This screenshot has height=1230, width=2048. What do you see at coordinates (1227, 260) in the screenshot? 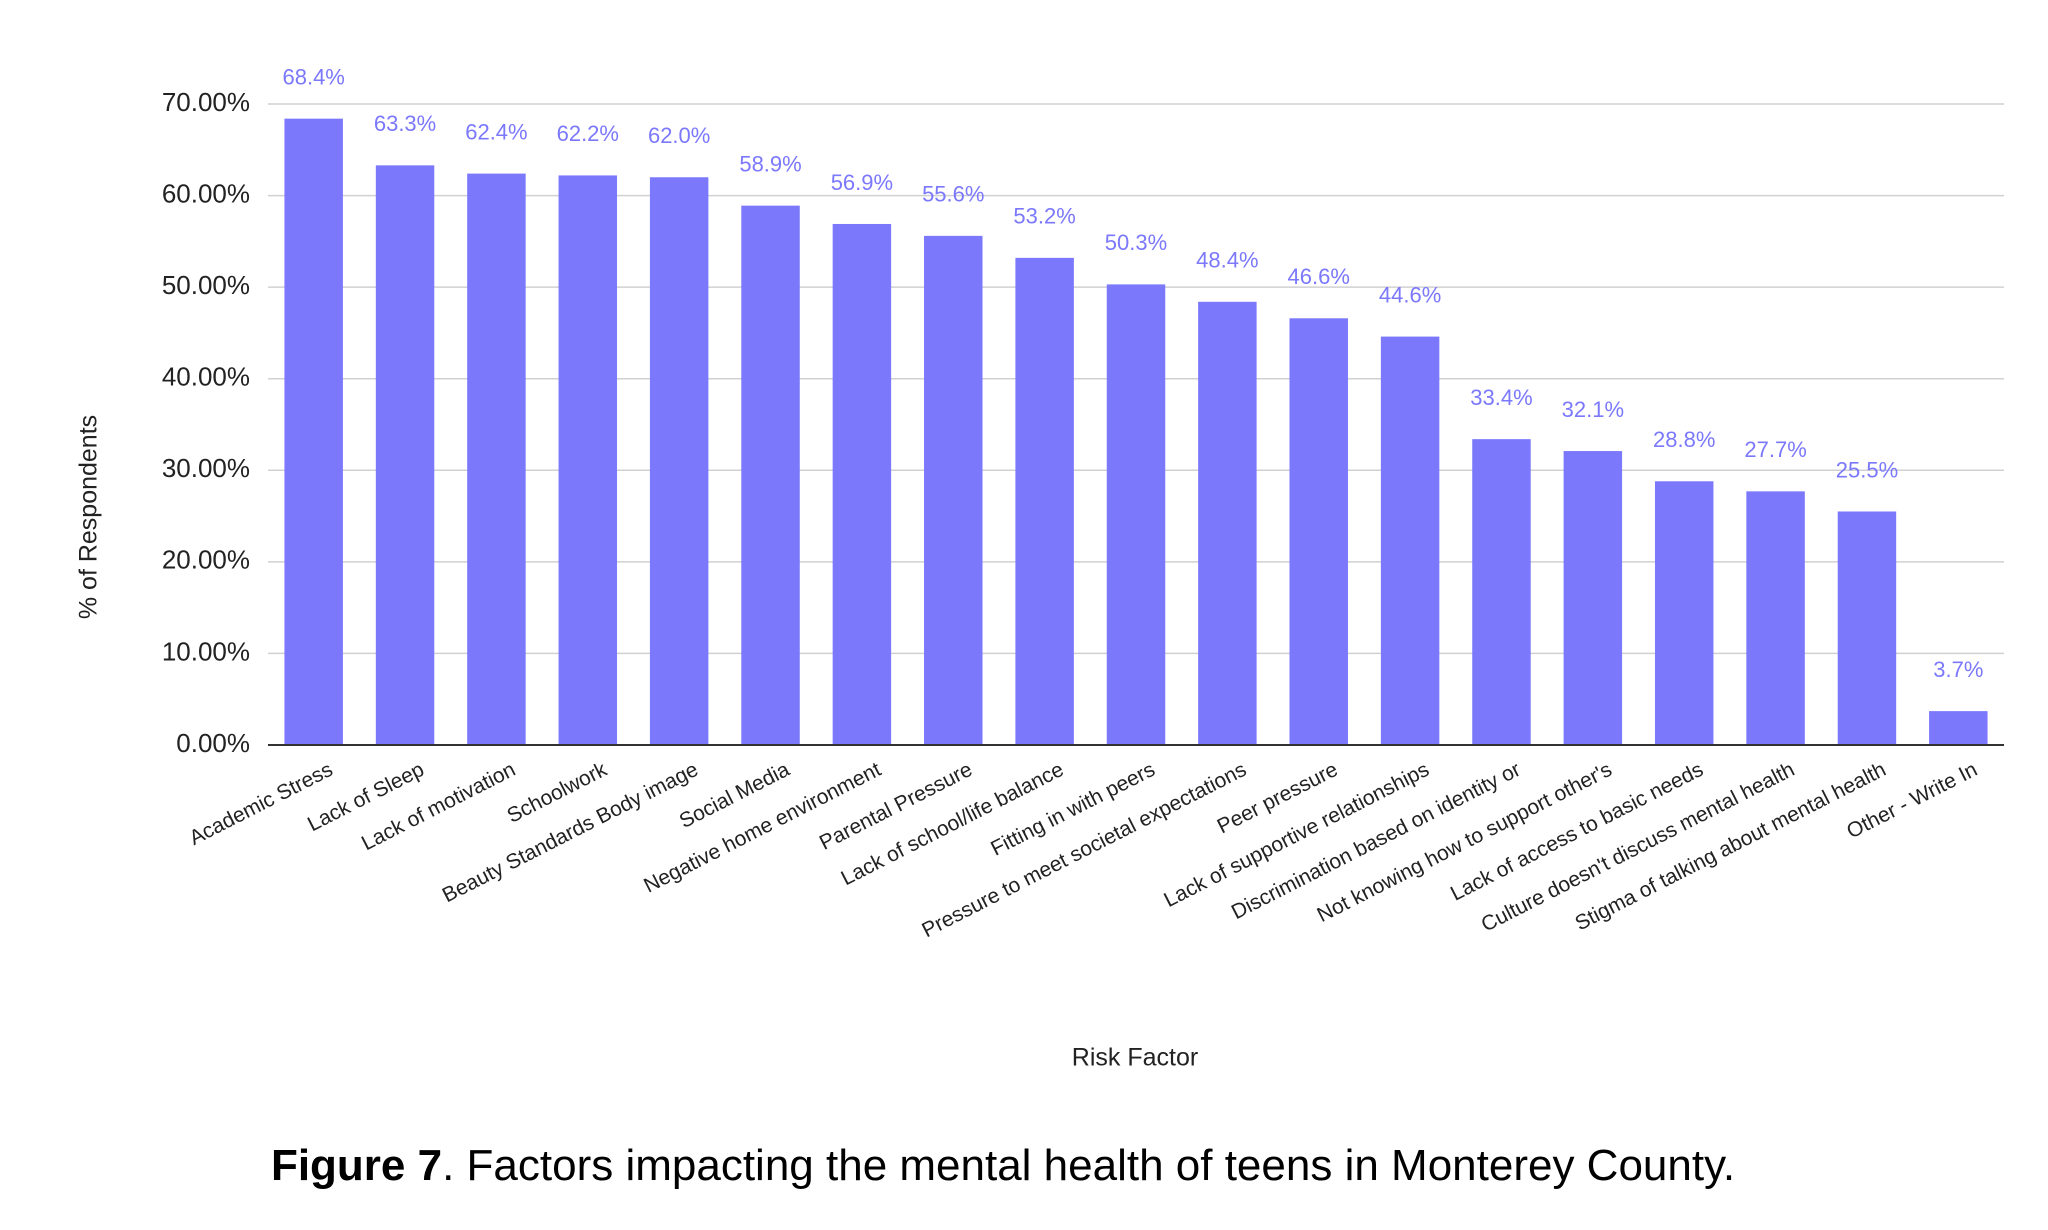
I see `value-label: 48.4%` at bounding box center [1227, 260].